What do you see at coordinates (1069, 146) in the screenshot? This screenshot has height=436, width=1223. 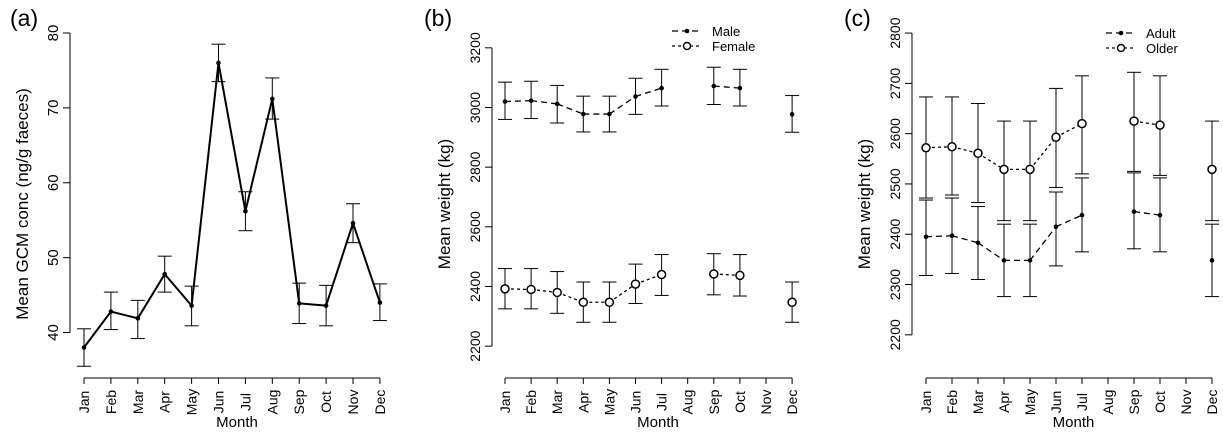 I see `series-older` at bounding box center [1069, 146].